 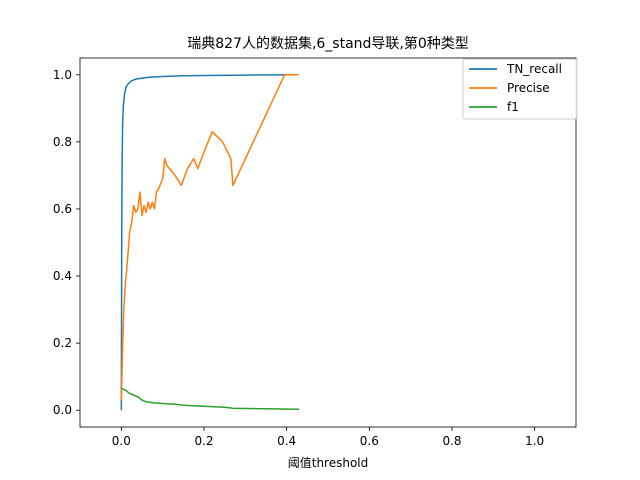 What do you see at coordinates (534, 441) in the screenshot?
I see `x-tick-label: 1.0` at bounding box center [534, 441].